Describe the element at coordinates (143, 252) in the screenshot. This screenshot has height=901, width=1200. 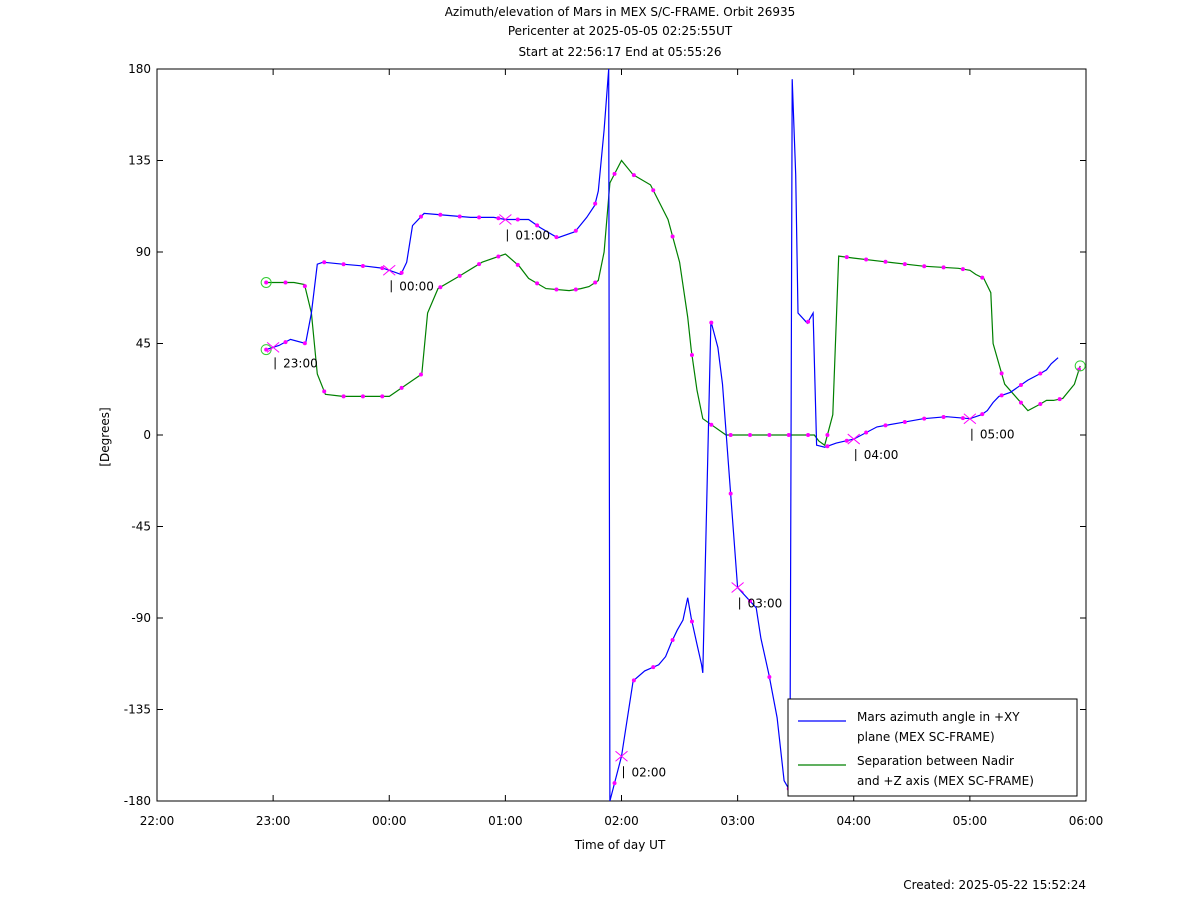
I see `y-tick-label: 90` at that location.